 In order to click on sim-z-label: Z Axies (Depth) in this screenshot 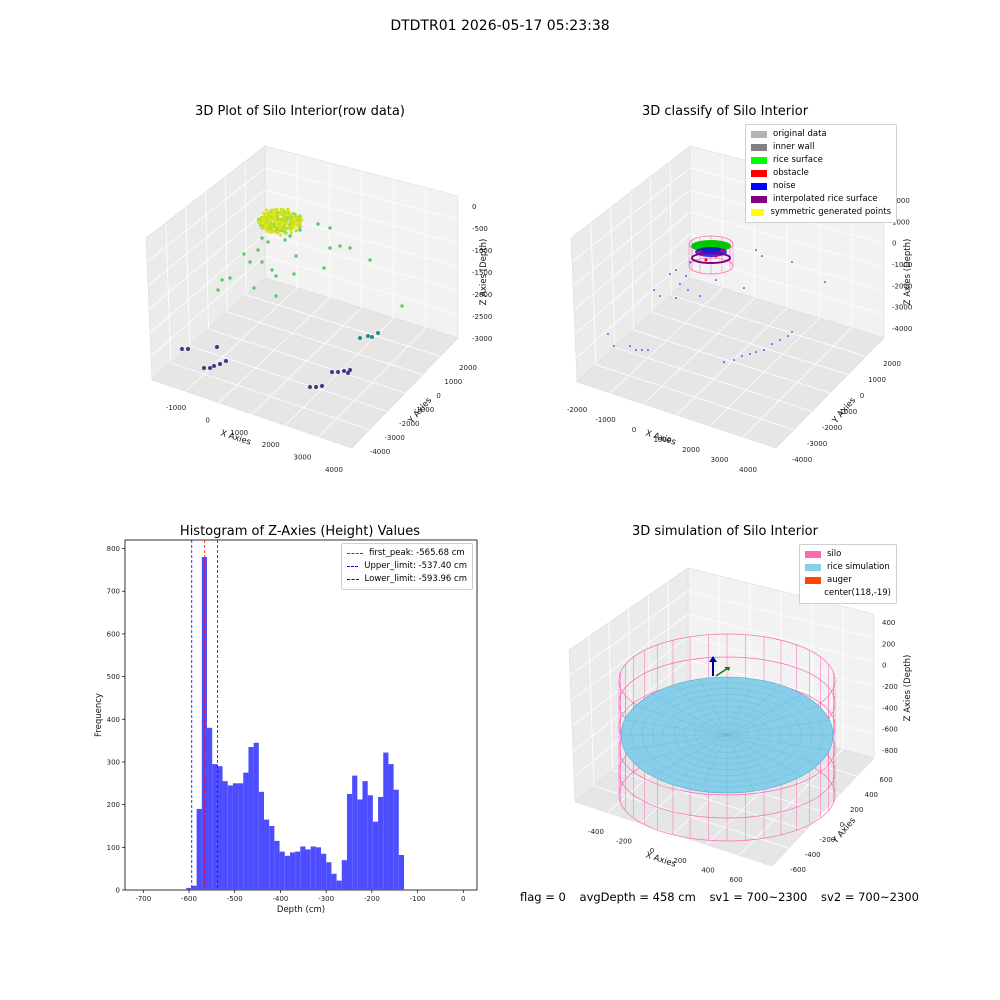, I will do `click(908, 688)`.